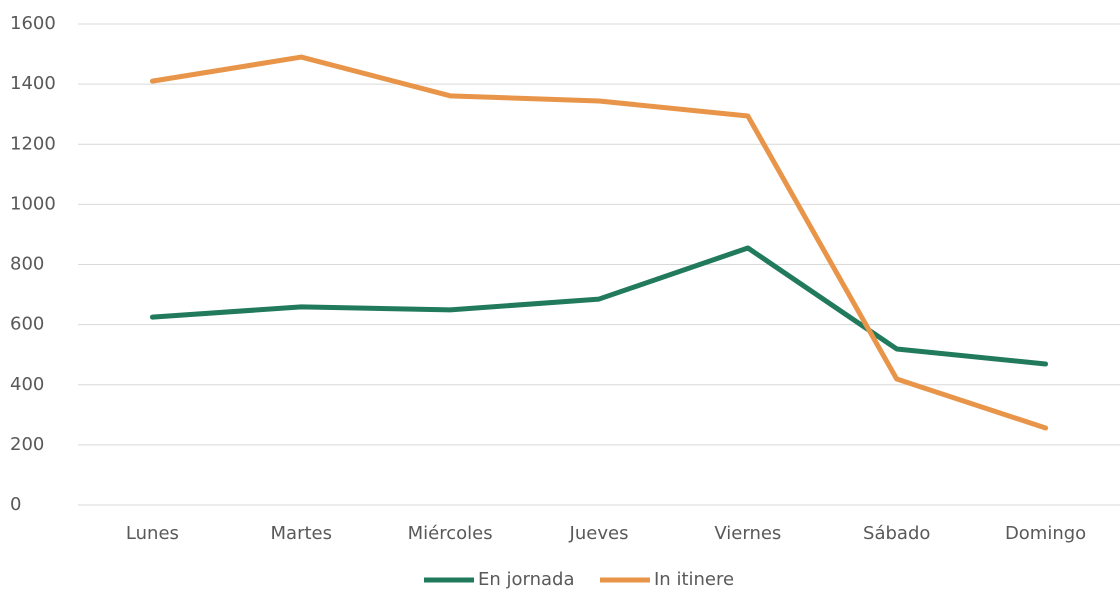  Describe the element at coordinates (301, 533) in the screenshot. I see `x-tick-label: Martes` at that location.